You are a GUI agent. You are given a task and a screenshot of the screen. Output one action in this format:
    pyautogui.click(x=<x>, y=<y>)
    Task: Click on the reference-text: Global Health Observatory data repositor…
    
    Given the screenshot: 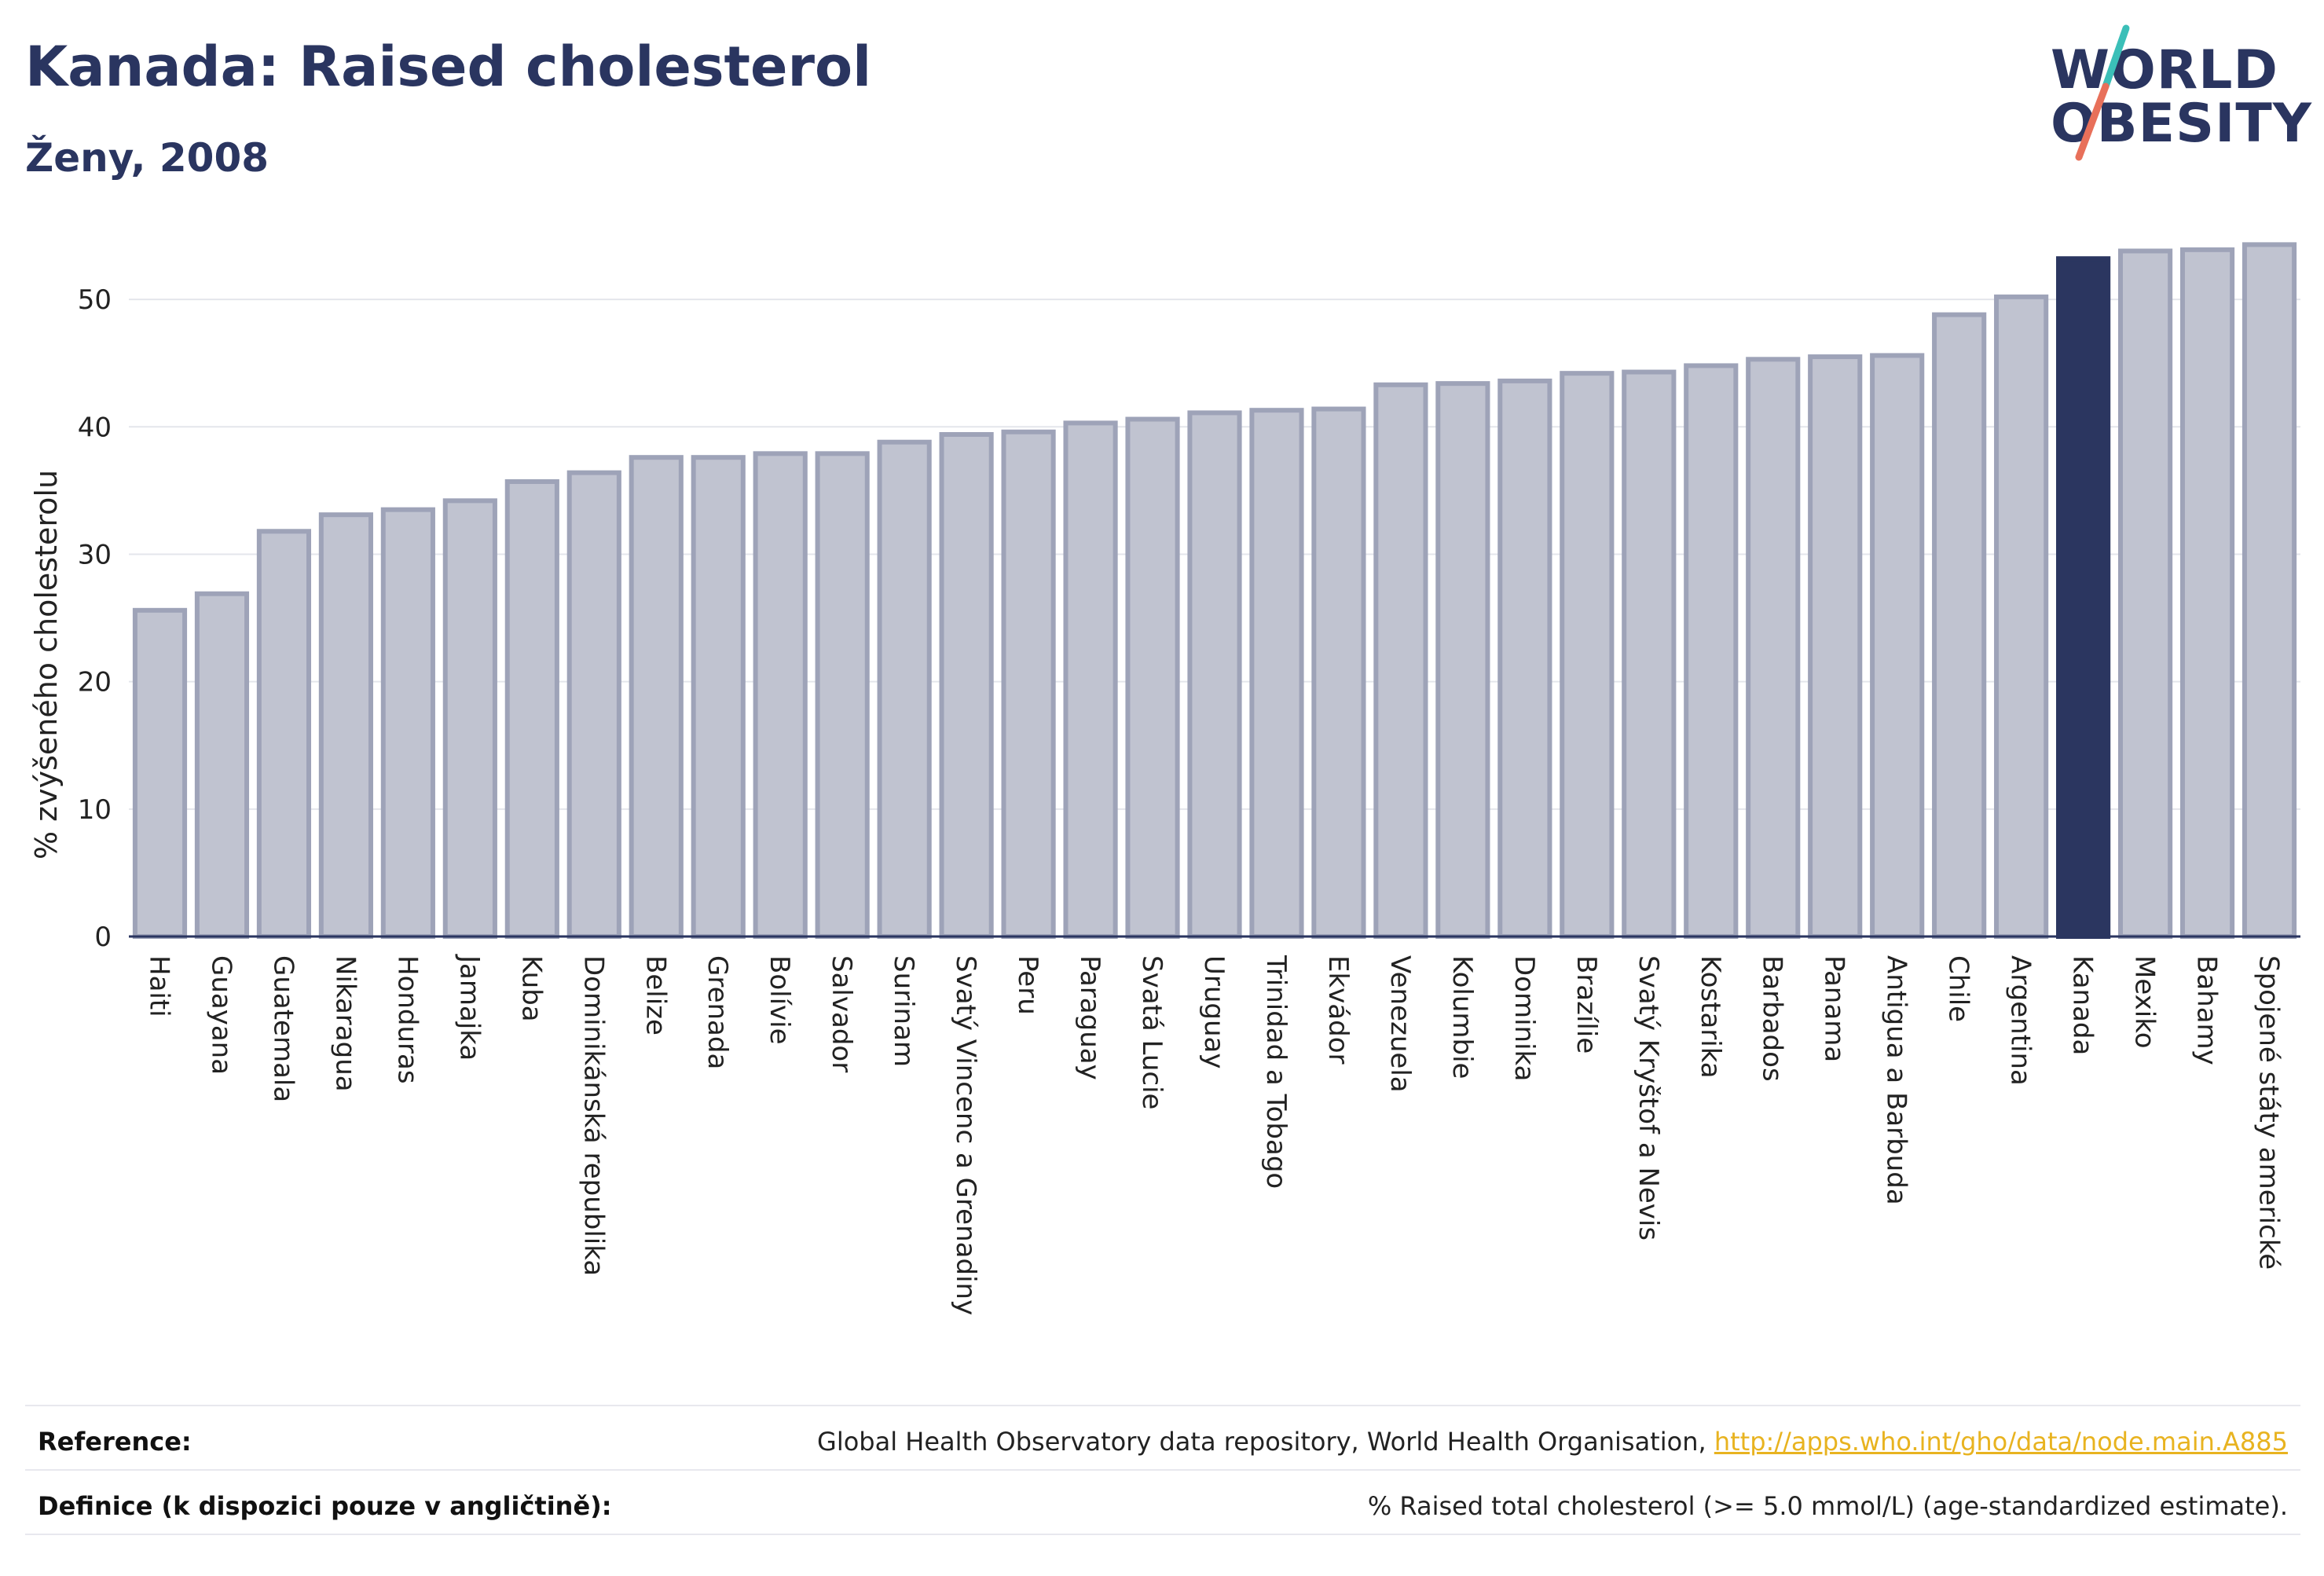 What is the action you would take?
    pyautogui.click(x=1265, y=1442)
    